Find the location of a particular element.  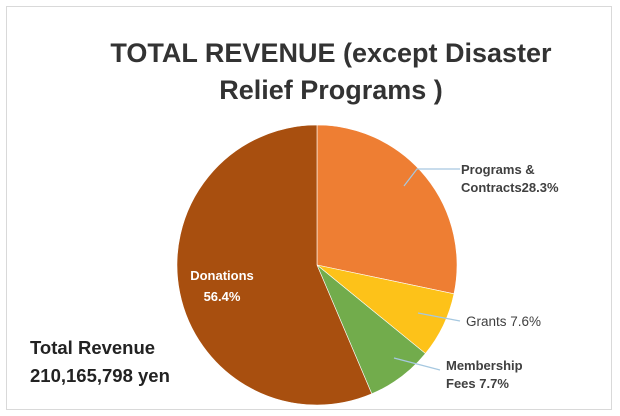

total-revenue-value: 210,165,798 yen is located at coordinates (100, 375).